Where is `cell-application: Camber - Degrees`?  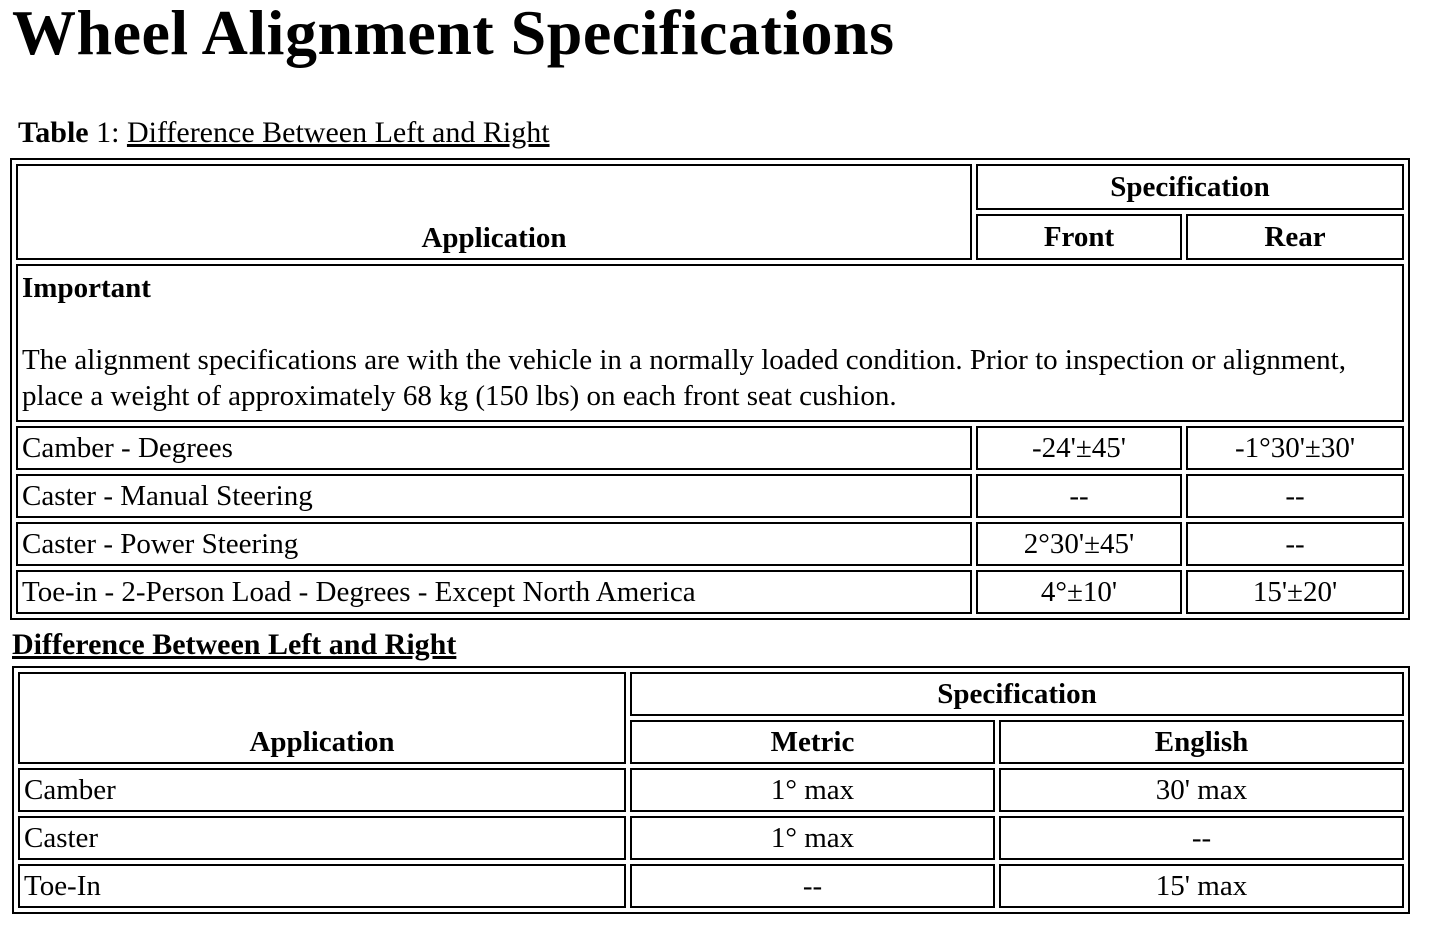 cell-application: Camber - Degrees is located at coordinates (494, 448).